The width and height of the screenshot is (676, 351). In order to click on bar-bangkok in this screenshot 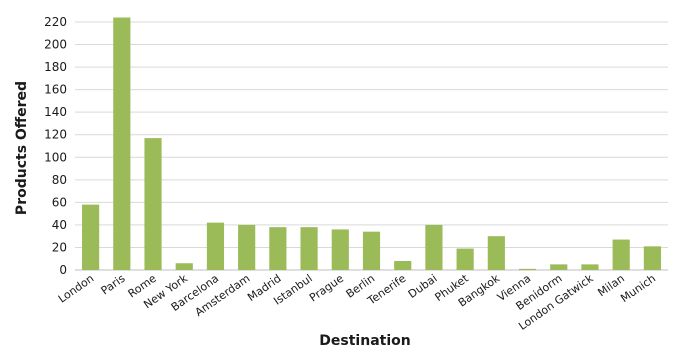, I will do `click(496, 253)`.